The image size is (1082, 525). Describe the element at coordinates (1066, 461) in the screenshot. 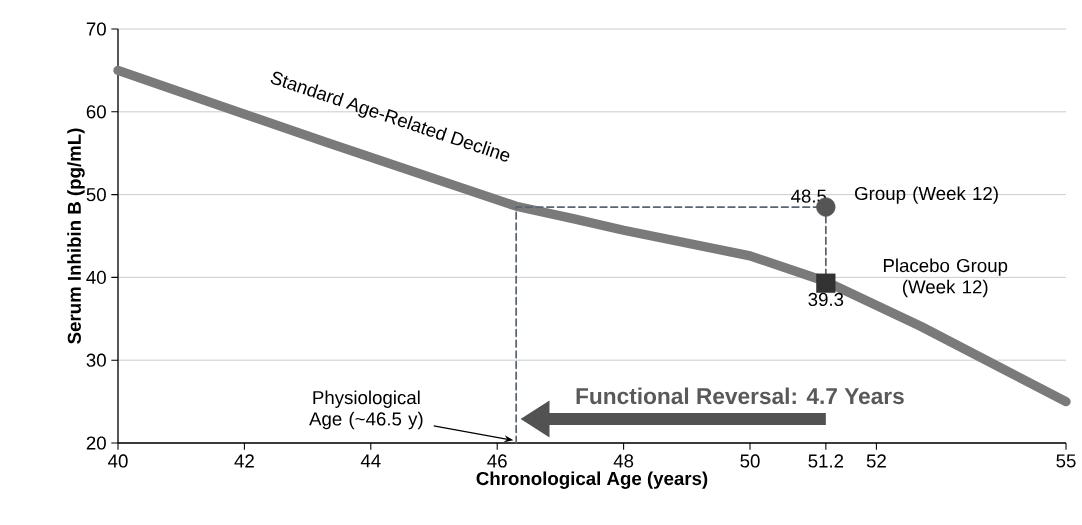

I see `x-tick-label: 55` at that location.